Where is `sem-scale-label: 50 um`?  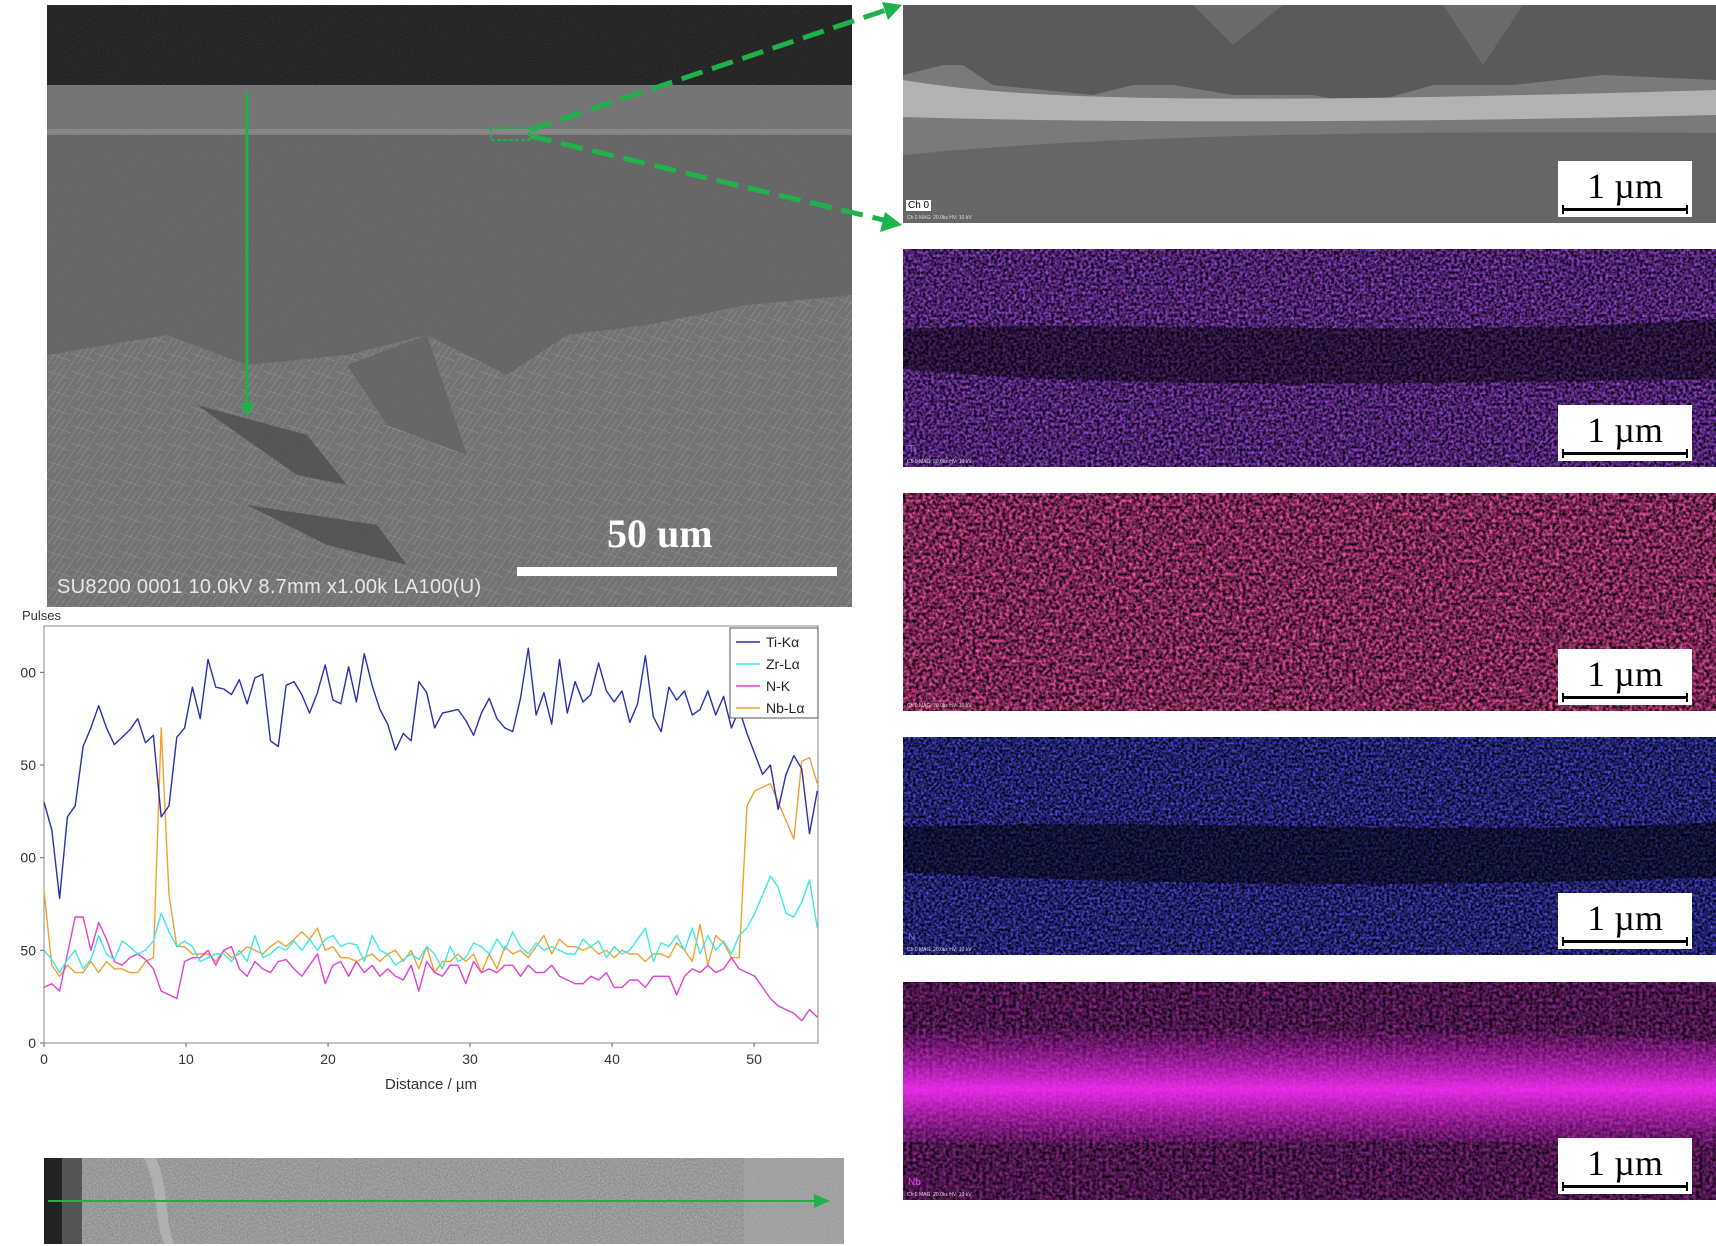
sem-scale-label: 50 um is located at coordinates (660, 533).